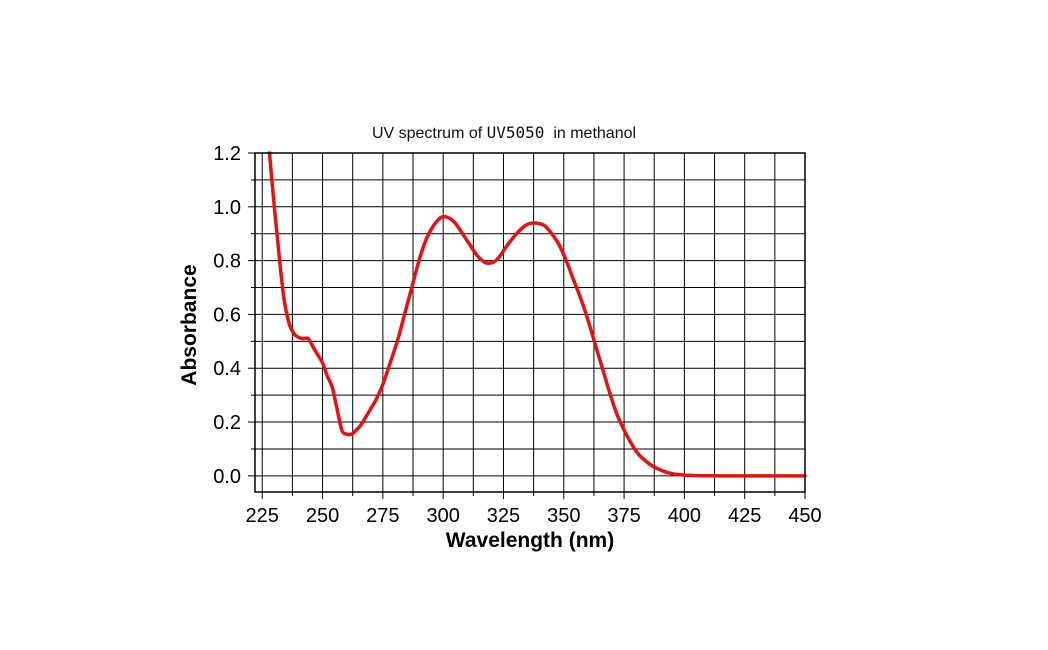 The width and height of the screenshot is (1048, 650). I want to click on x-tick-label: 325, so click(503, 516).